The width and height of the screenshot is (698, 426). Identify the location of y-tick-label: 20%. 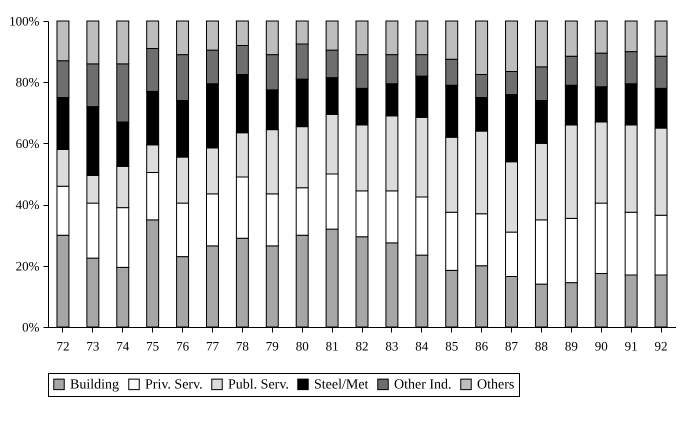
(28, 266).